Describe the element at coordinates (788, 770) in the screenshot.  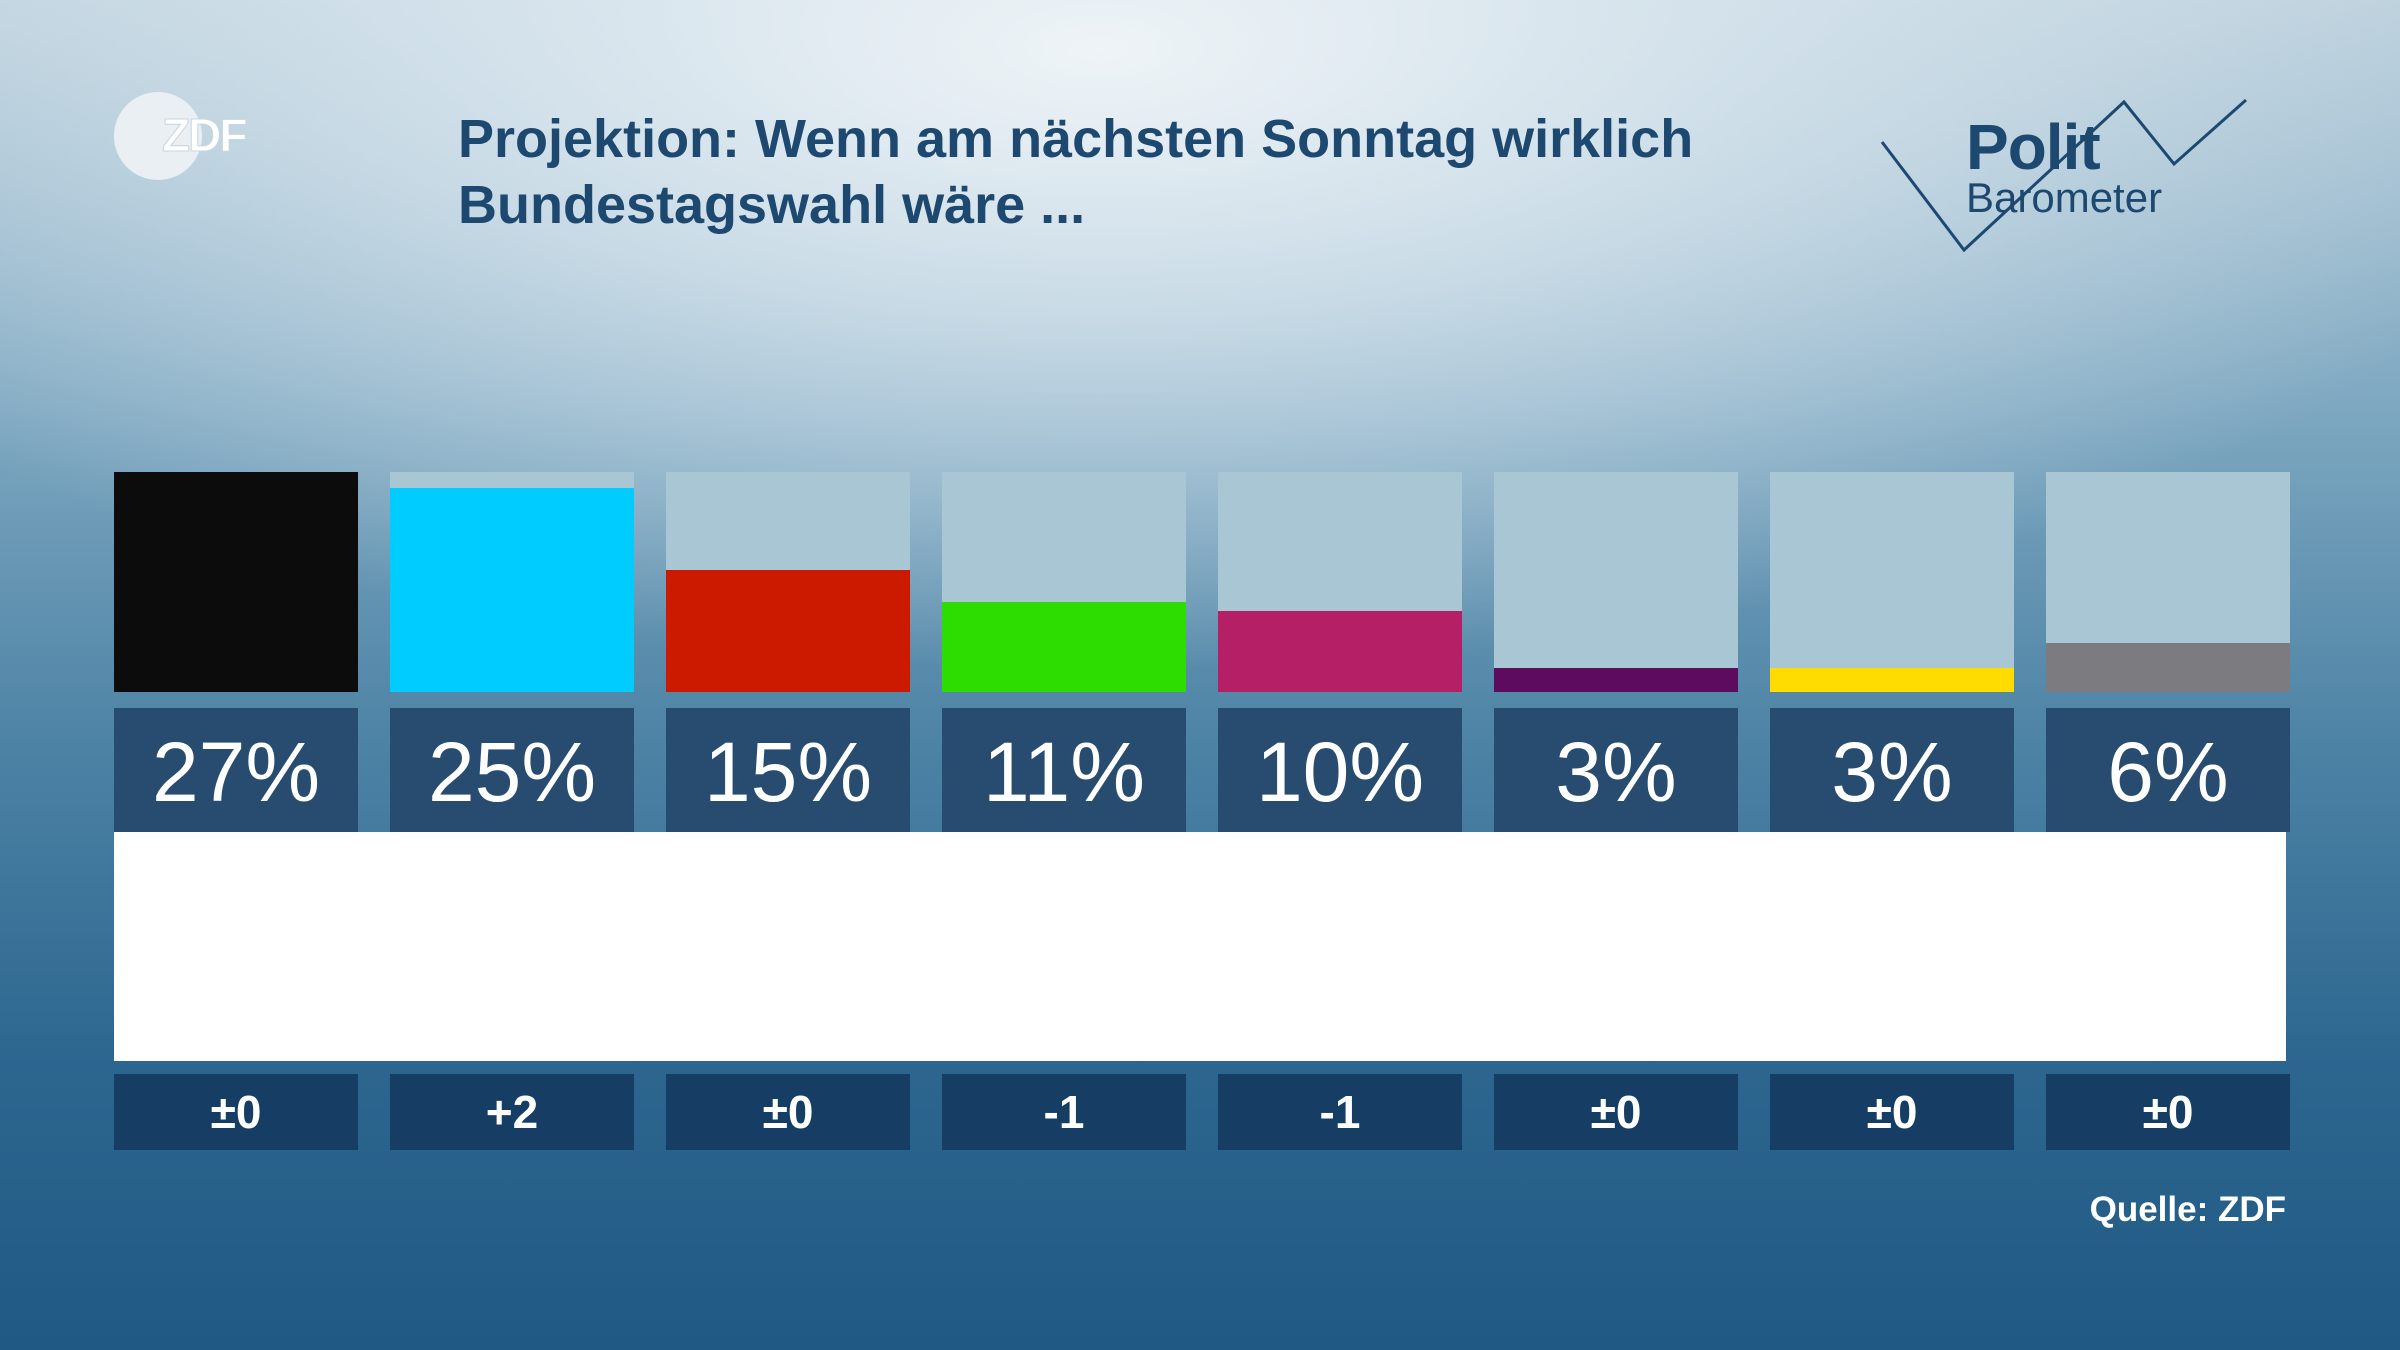
I see `value-label-spd: 15%` at that location.